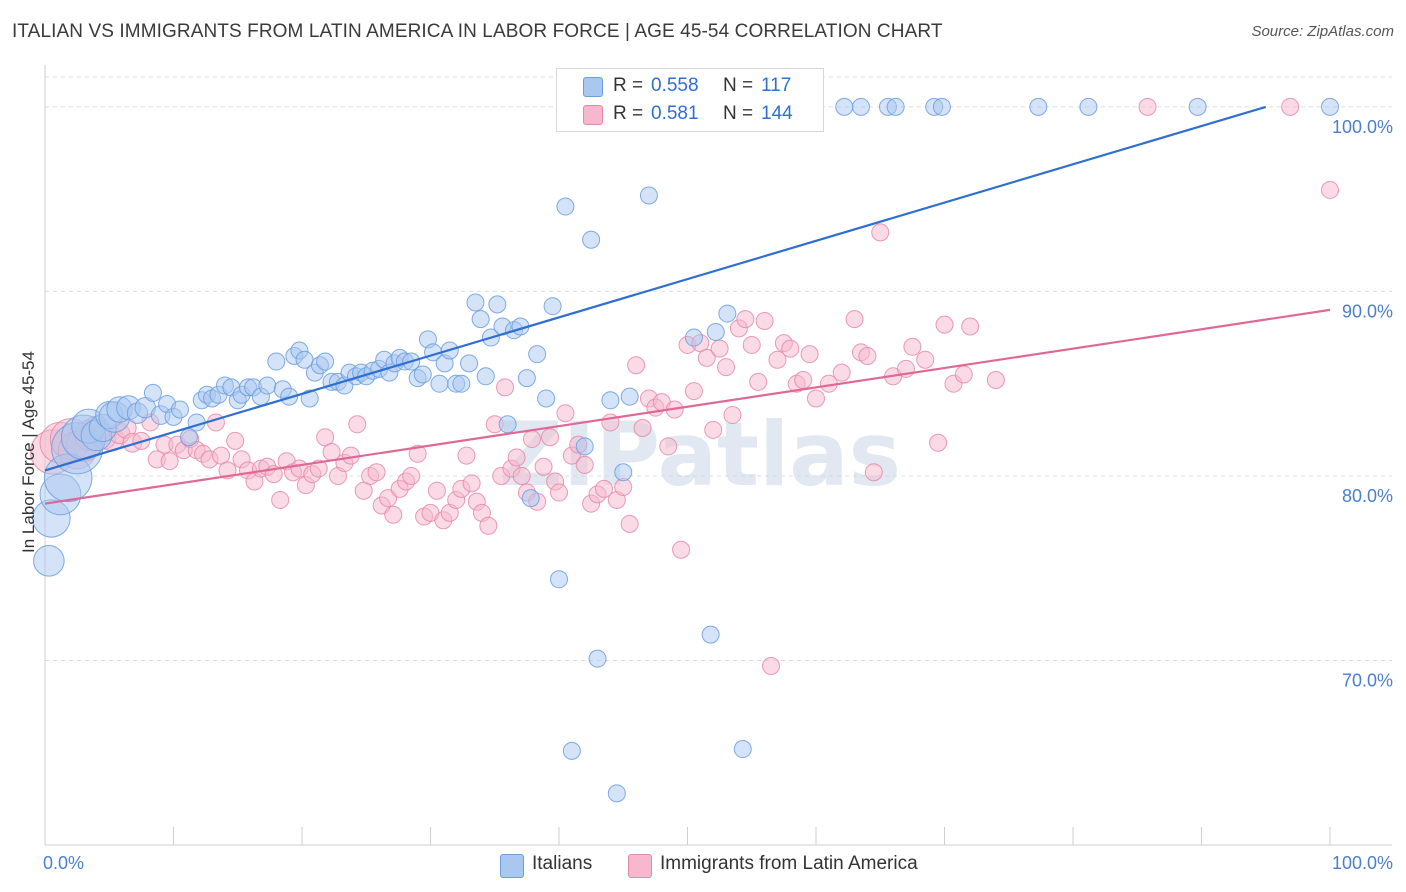 The image size is (1406, 892). Describe the element at coordinates (1367, 311) in the screenshot. I see `y-tick-label: 90.0%` at that location.